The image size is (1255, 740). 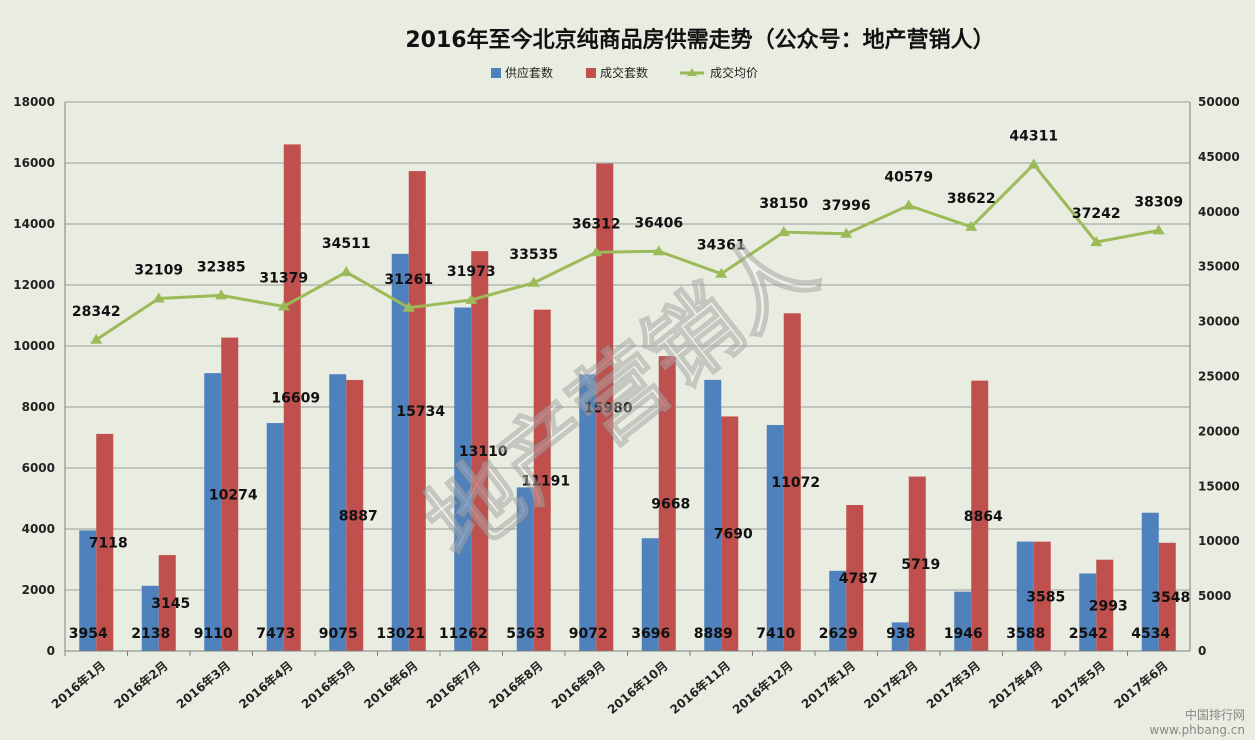 I want to click on label-price: 32385, so click(x=221, y=267).